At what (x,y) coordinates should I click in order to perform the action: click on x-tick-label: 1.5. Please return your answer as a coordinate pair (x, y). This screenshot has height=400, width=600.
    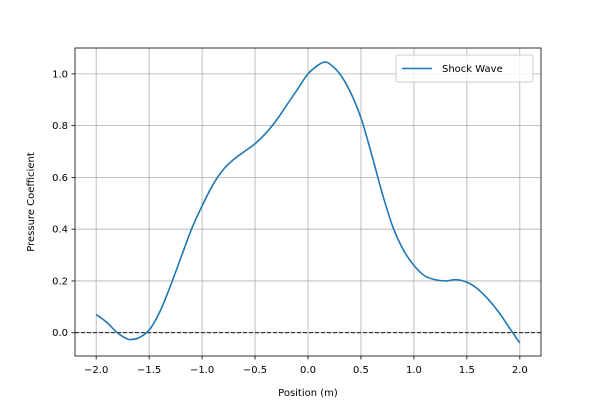
    Looking at the image, I should click on (467, 370).